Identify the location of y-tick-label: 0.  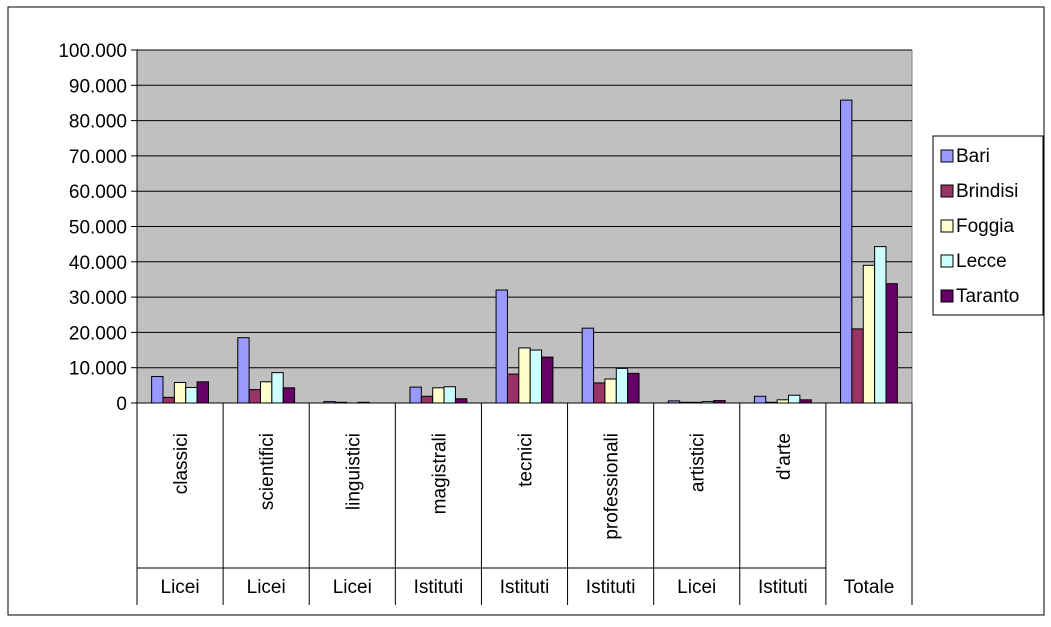
(121, 404).